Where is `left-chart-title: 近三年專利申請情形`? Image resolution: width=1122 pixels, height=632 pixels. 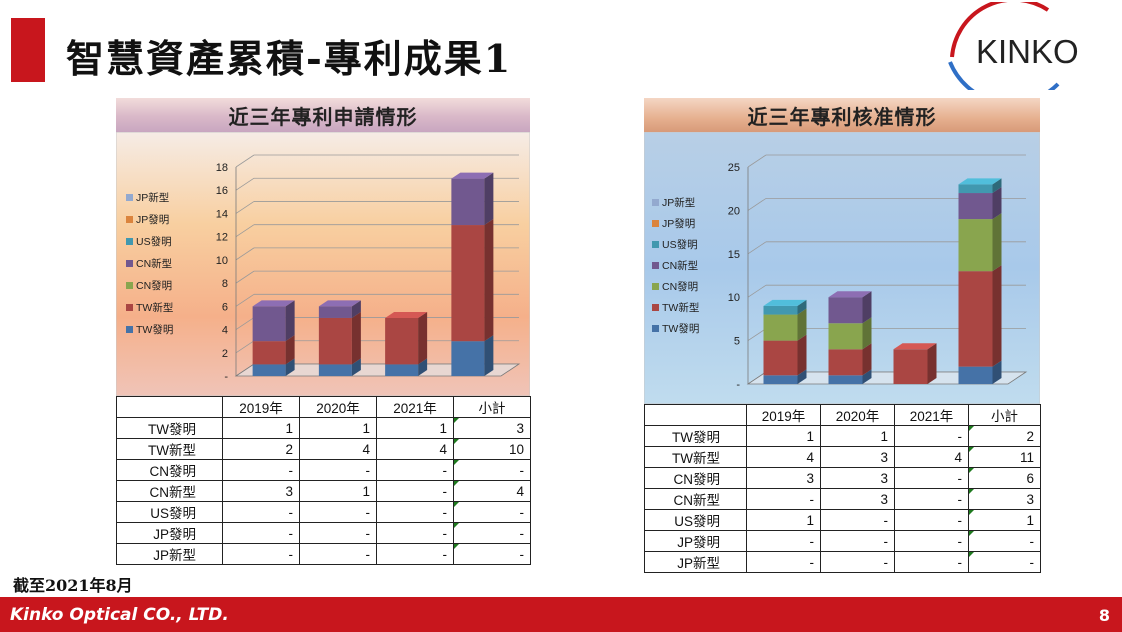
left-chart-title: 近三年專利申請情形 is located at coordinates (323, 115).